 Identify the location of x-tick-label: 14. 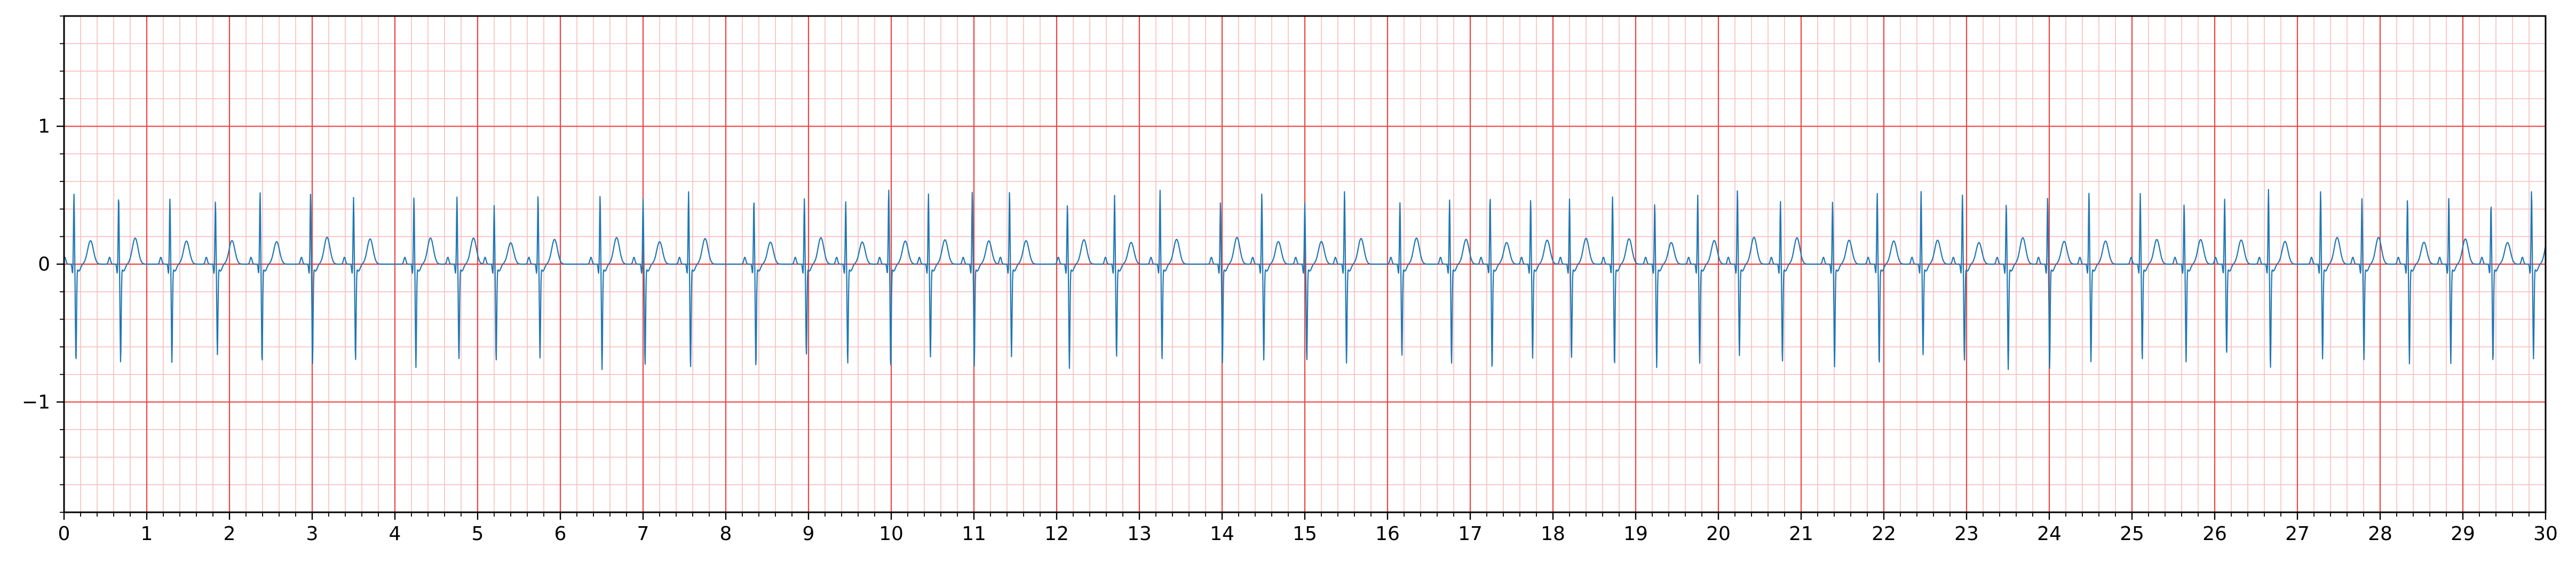
(1222, 534).